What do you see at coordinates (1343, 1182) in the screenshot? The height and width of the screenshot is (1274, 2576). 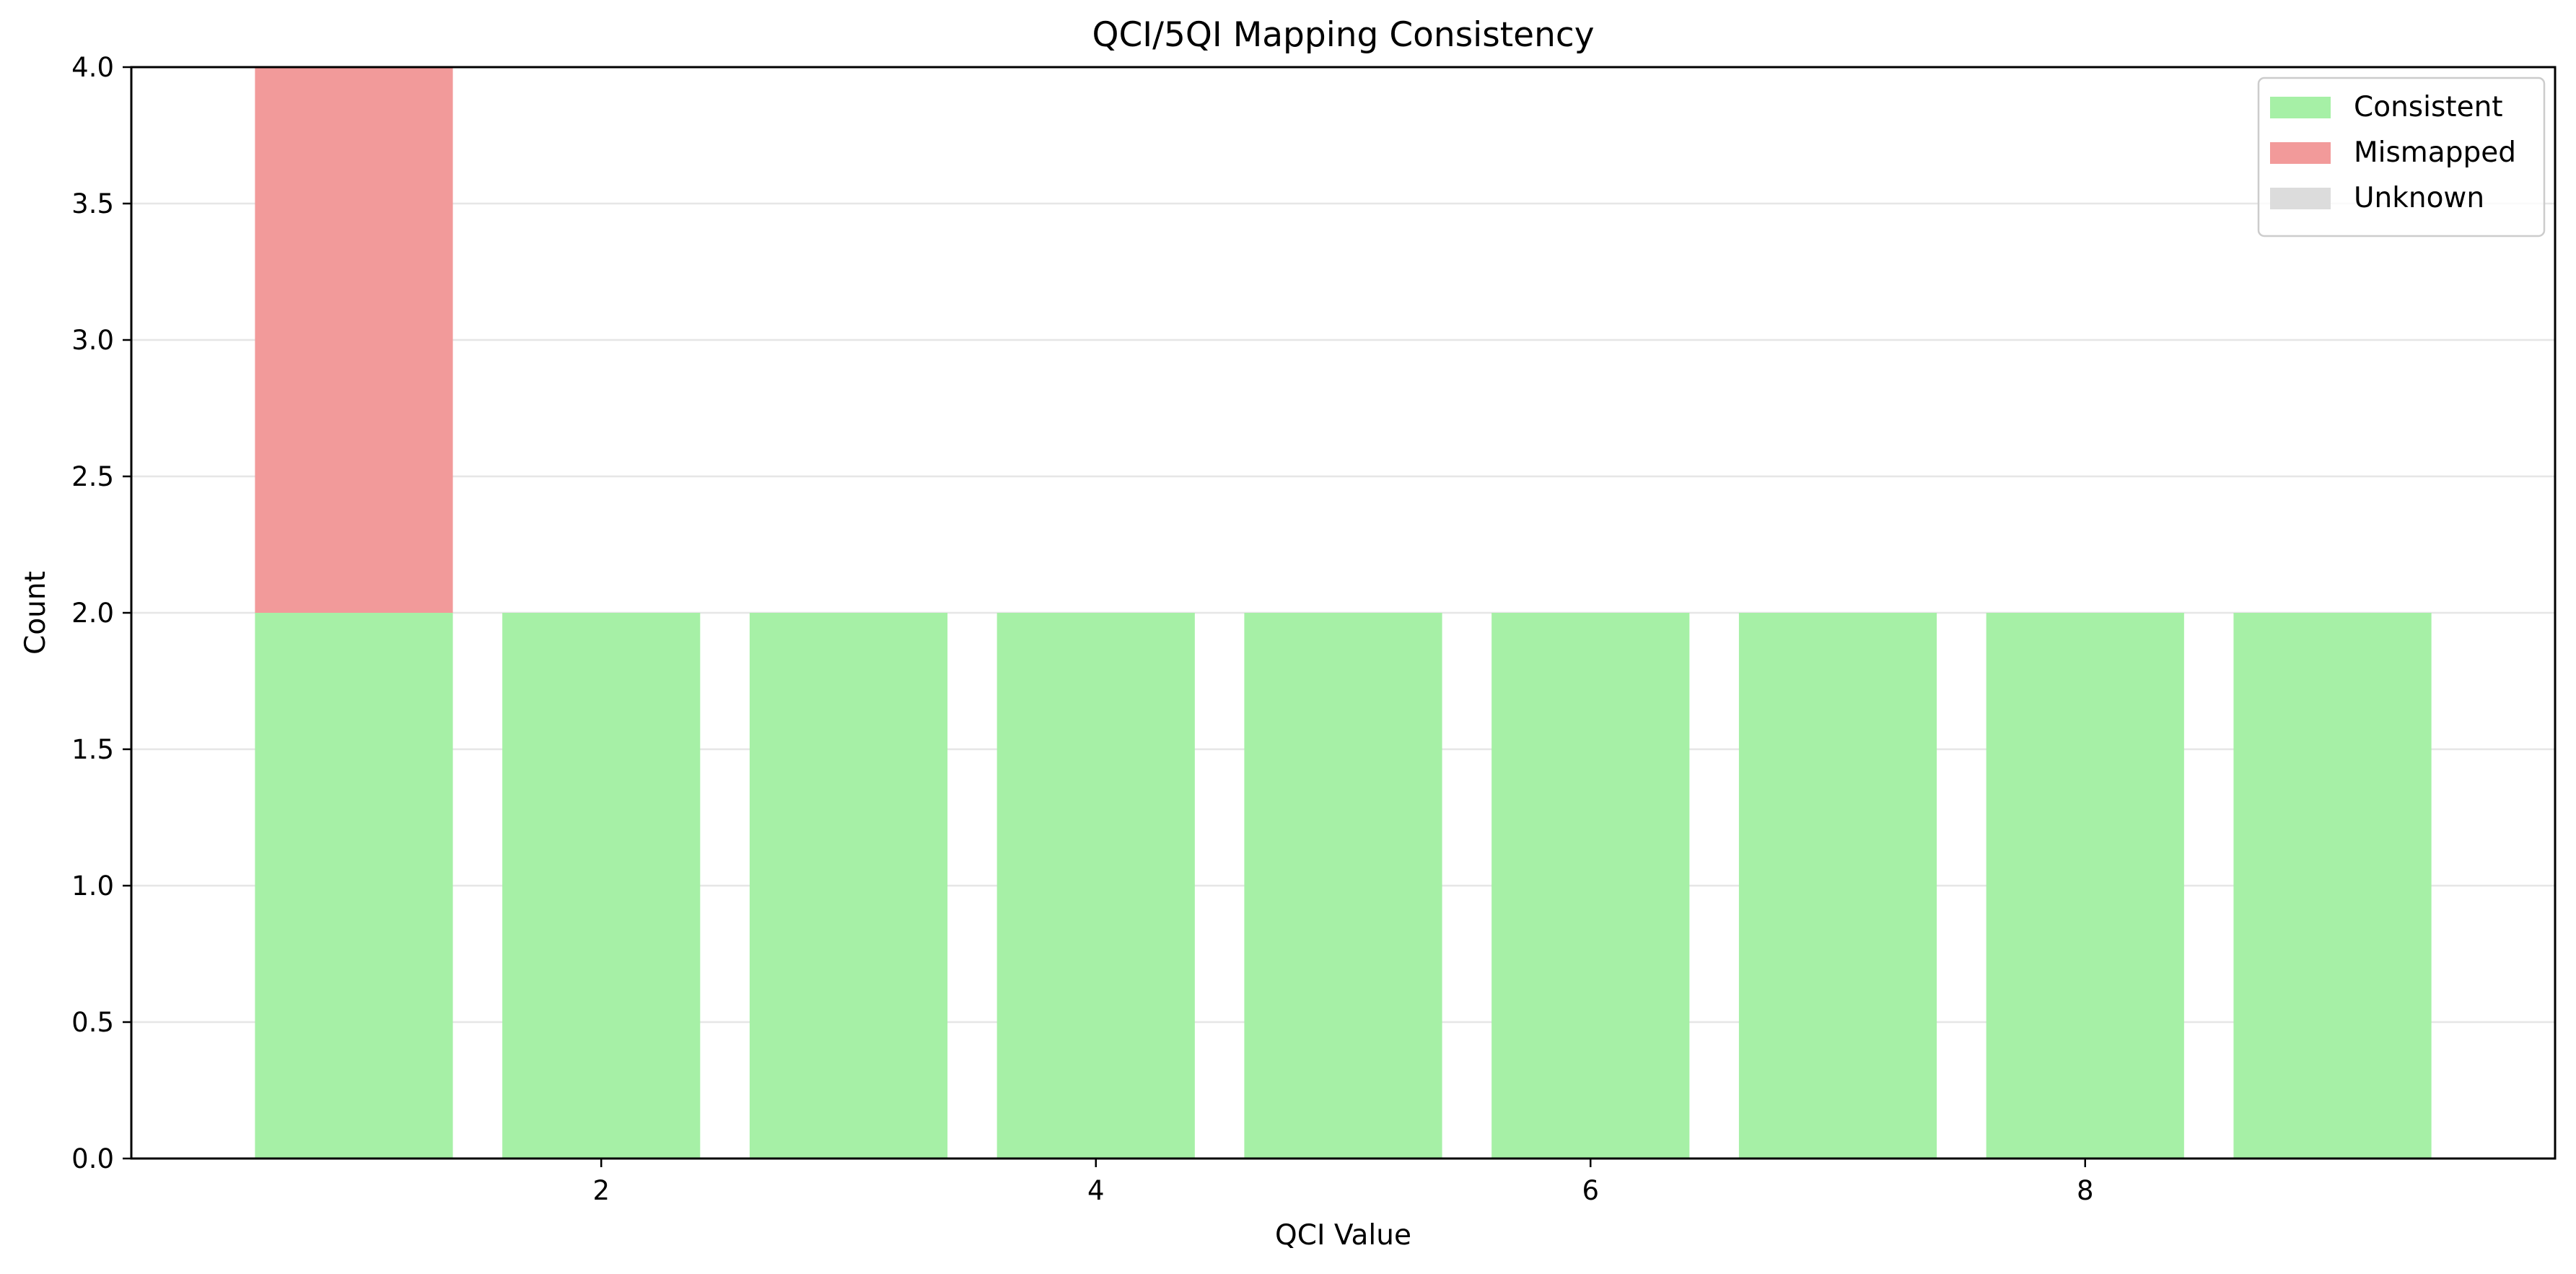 I see `x-axis: 2 4 6 8` at bounding box center [1343, 1182].